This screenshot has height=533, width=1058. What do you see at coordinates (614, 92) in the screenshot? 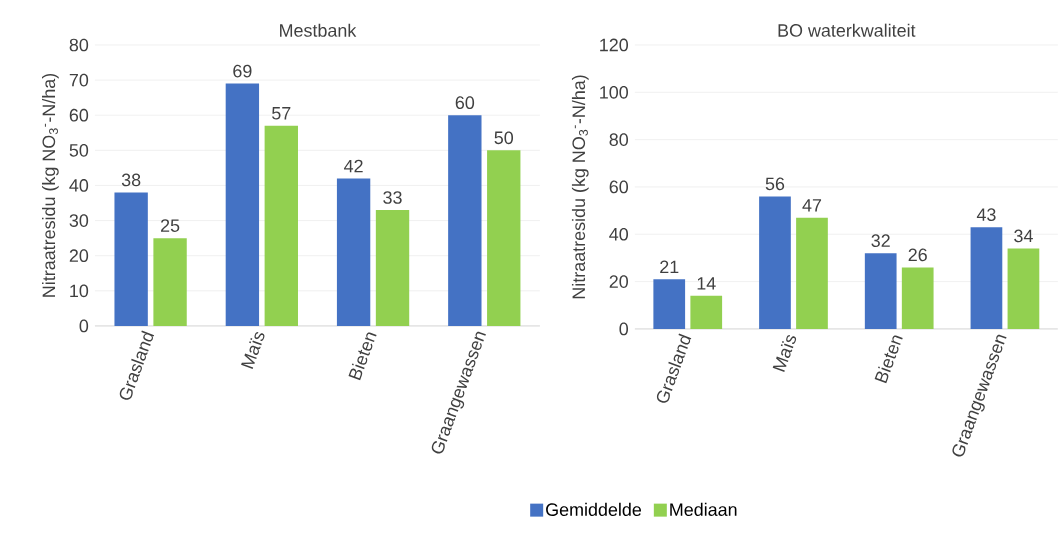
I see `y-tick-label: 100` at bounding box center [614, 92].